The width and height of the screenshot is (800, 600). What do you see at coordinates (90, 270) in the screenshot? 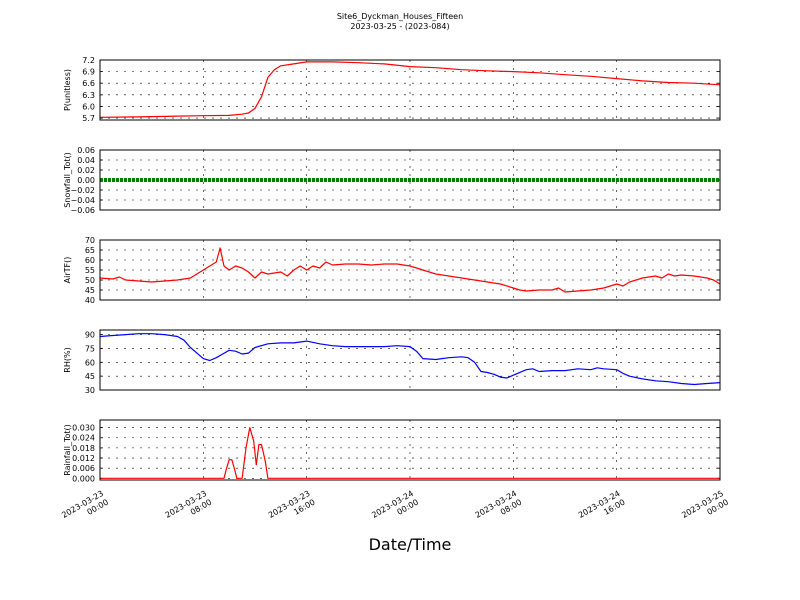
I see `y-tick-label: 55` at bounding box center [90, 270].